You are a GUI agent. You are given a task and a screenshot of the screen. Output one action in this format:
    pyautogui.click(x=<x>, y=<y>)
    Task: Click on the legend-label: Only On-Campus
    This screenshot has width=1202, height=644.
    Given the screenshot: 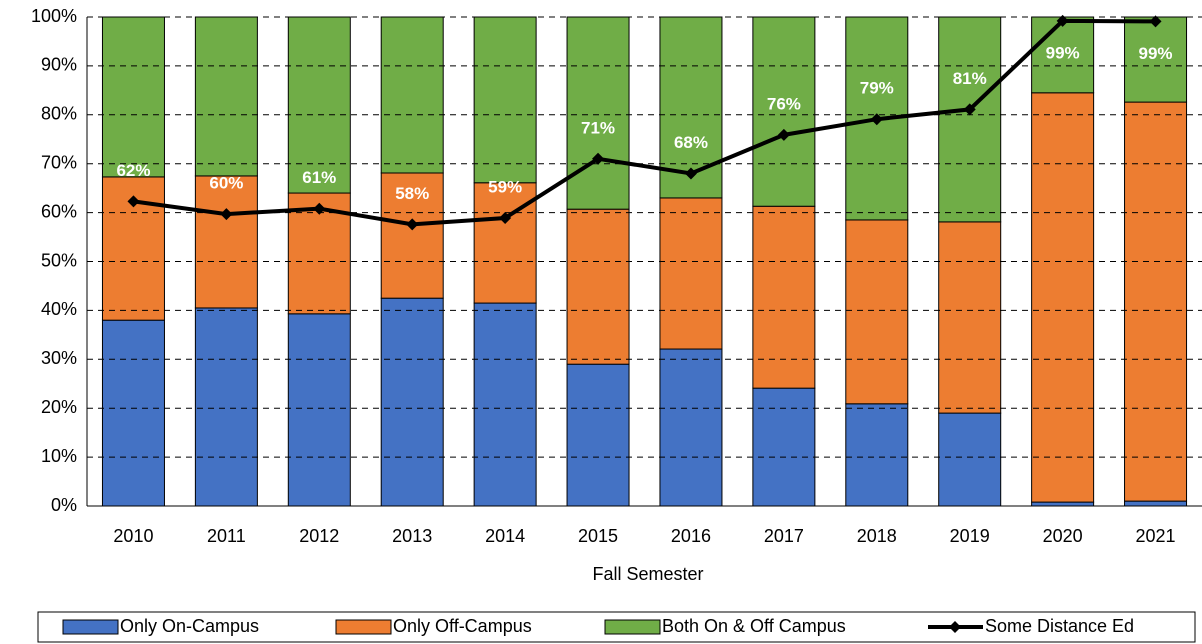 What is the action you would take?
    pyautogui.click(x=189, y=626)
    